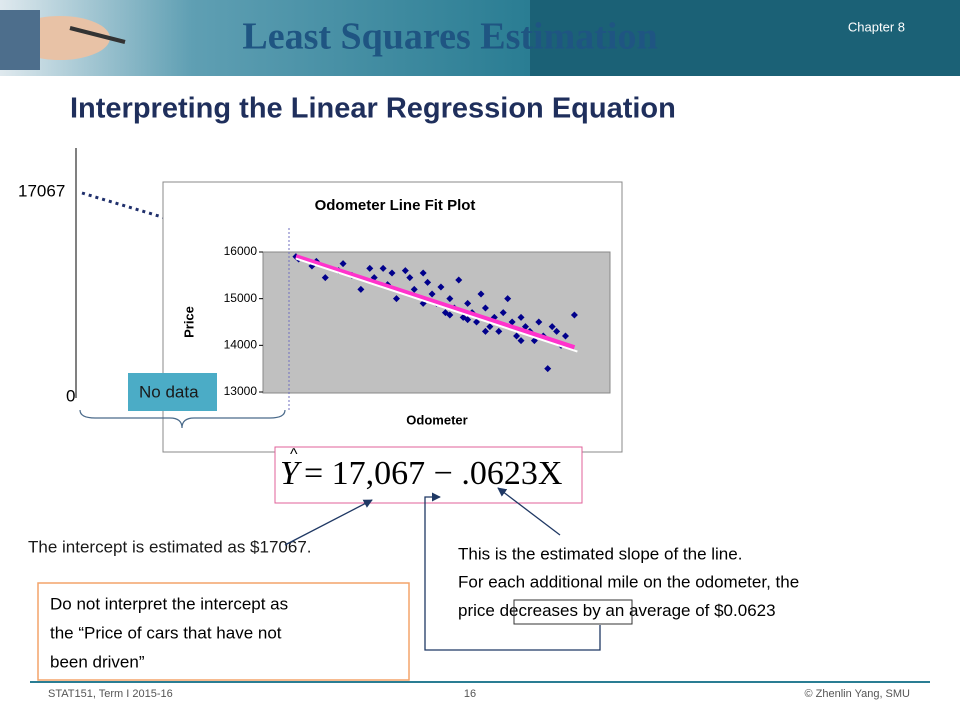  I want to click on footer-author: © Zhenlin Yang, SMU, so click(857, 694).